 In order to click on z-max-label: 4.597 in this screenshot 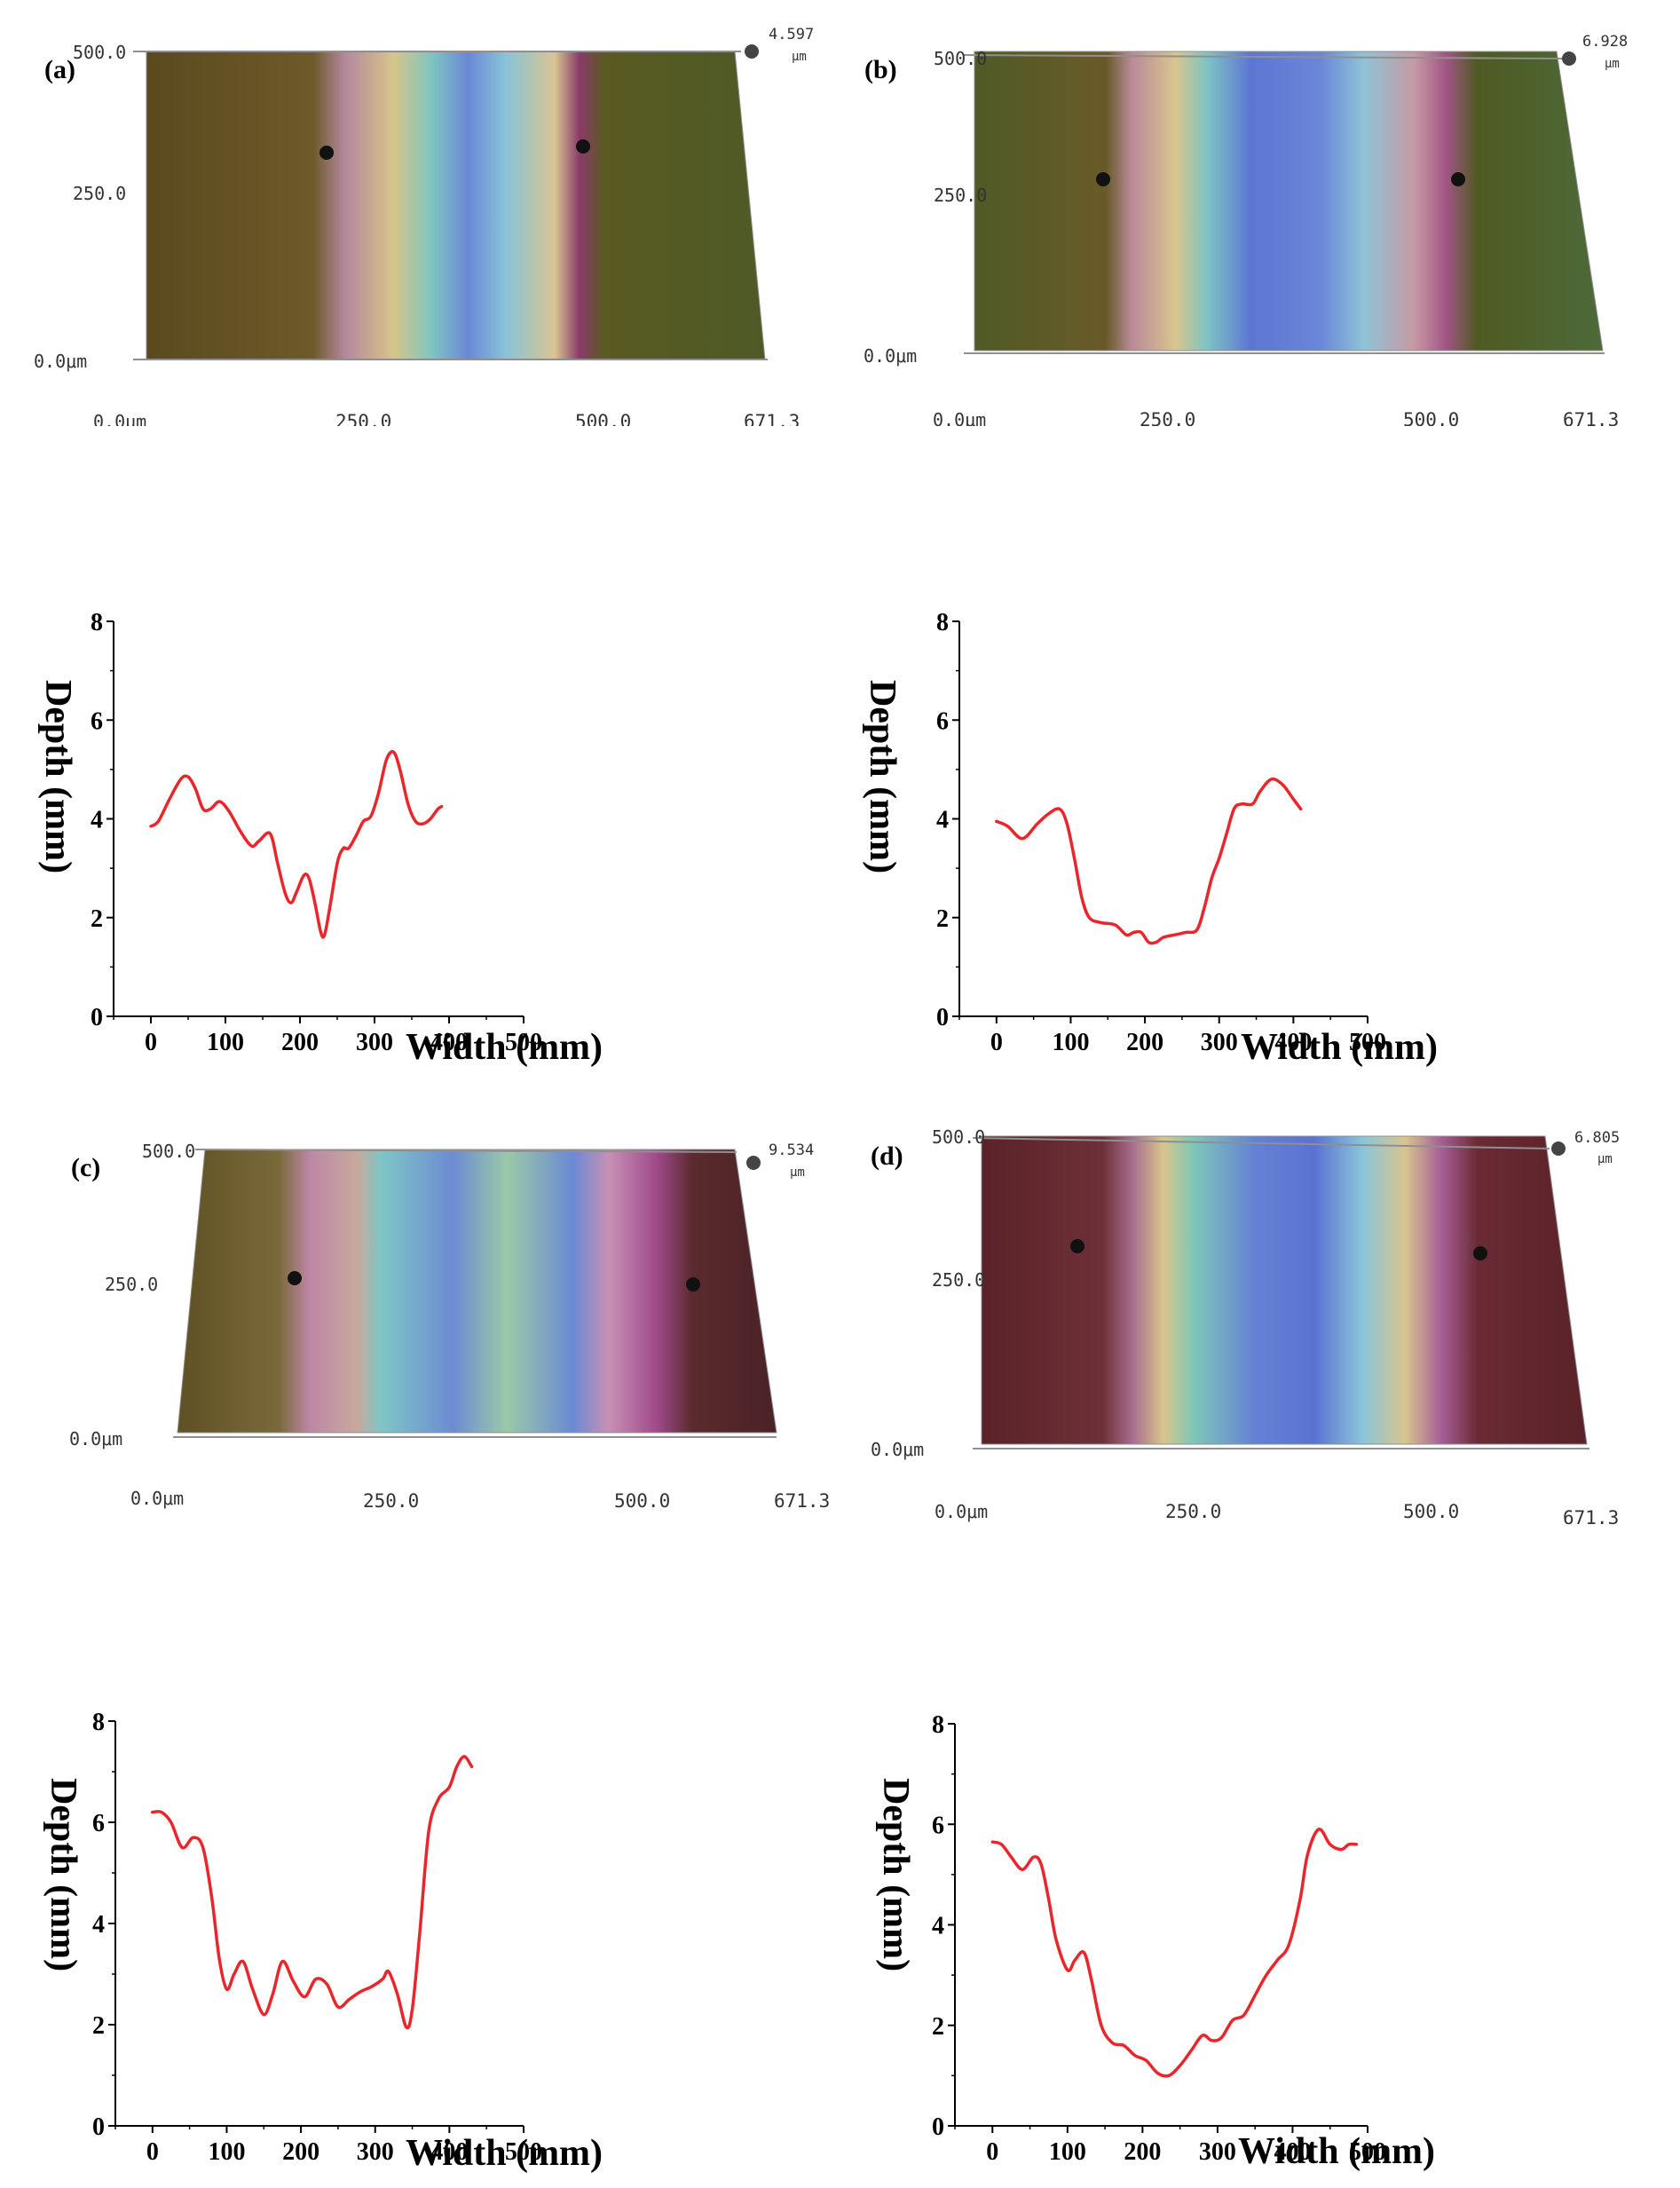, I will do `click(791, 34)`.